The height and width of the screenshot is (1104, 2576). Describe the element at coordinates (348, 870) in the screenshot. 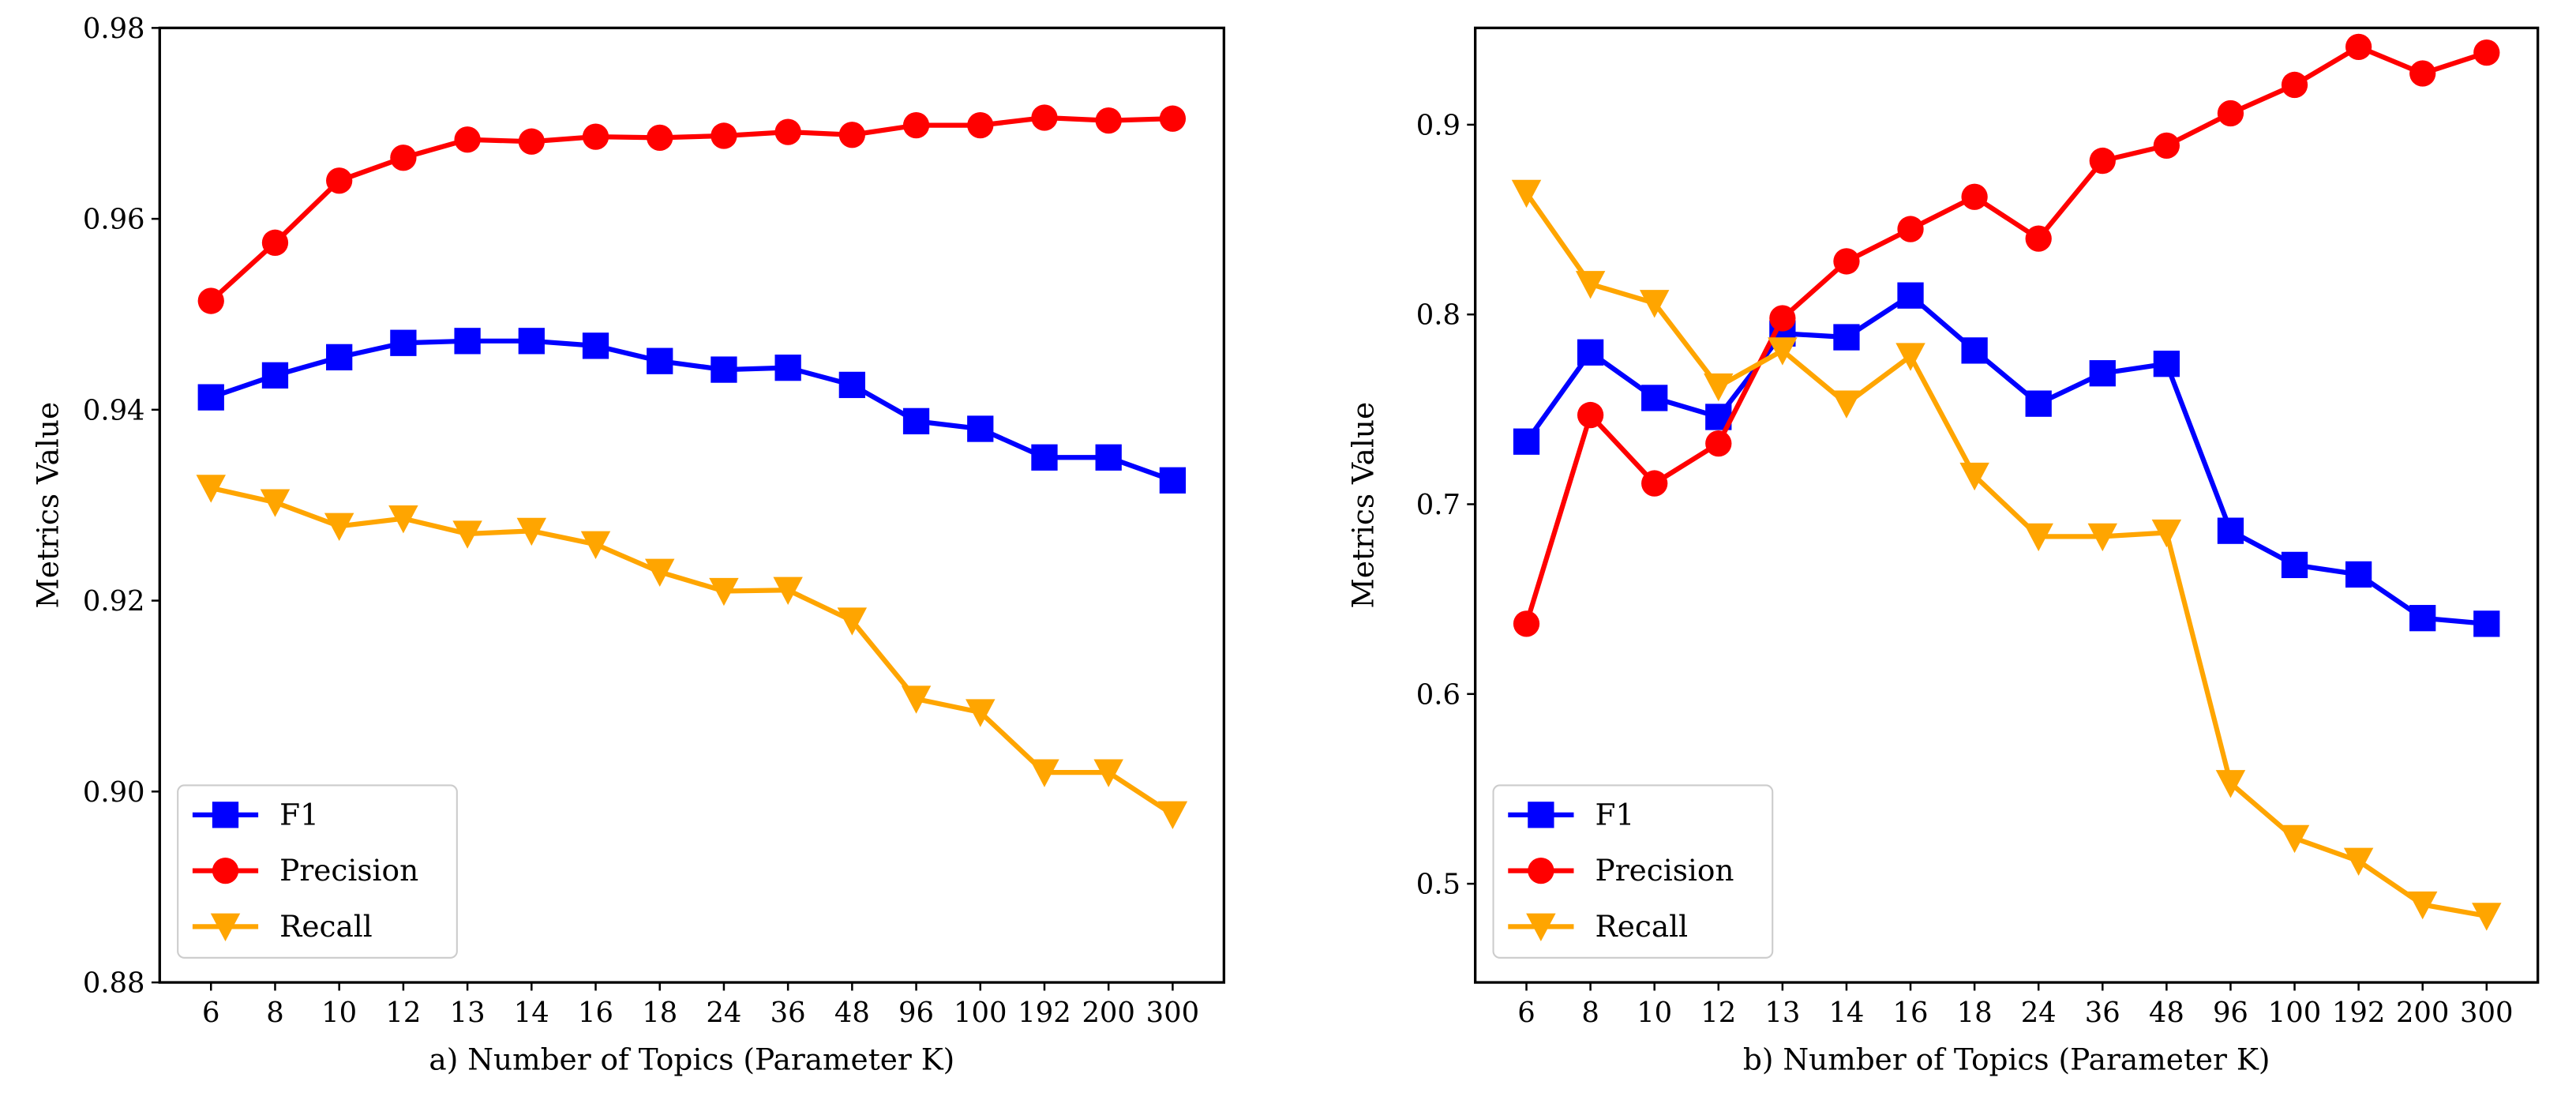

I see `legend-label: Precision` at that location.